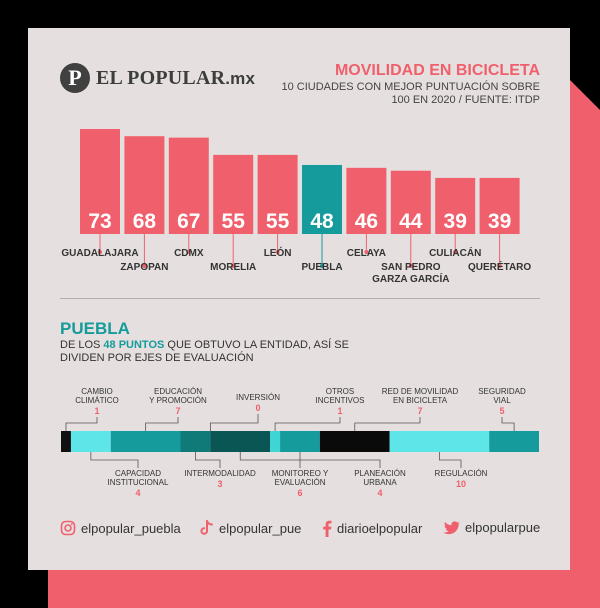  Describe the element at coordinates (75, 78) in the screenshot. I see `brand-mark: P` at that location.